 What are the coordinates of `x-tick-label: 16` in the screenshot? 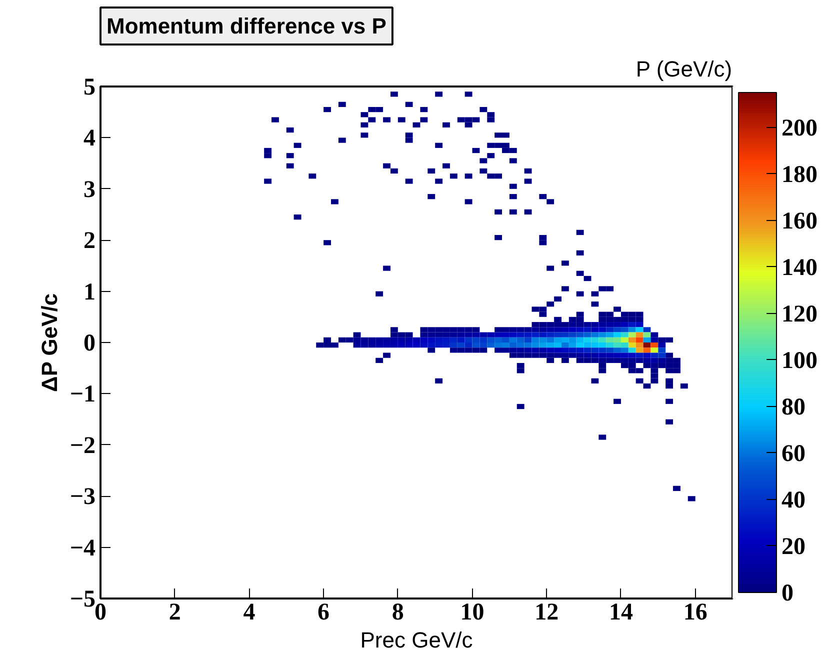 It's located at (695, 613).